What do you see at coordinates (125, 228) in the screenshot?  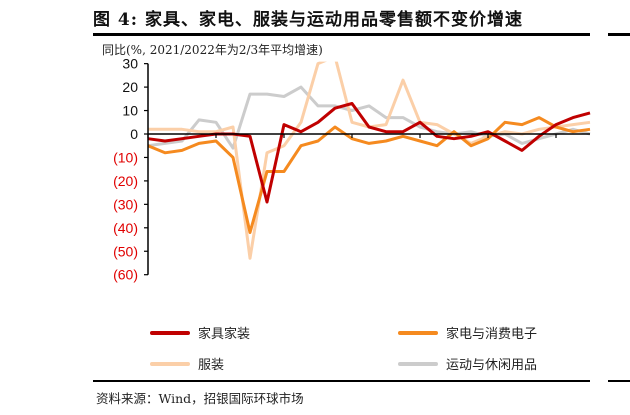 I see `y-tick-label: (40)` at bounding box center [125, 228].